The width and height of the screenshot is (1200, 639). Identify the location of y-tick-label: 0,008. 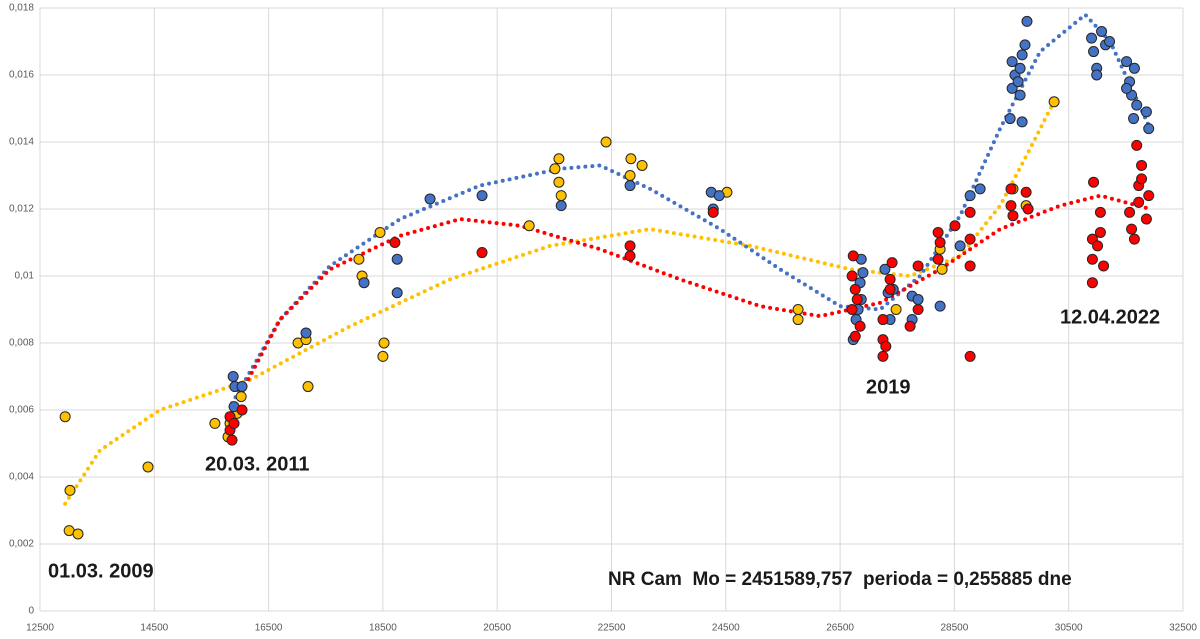
(21, 343).